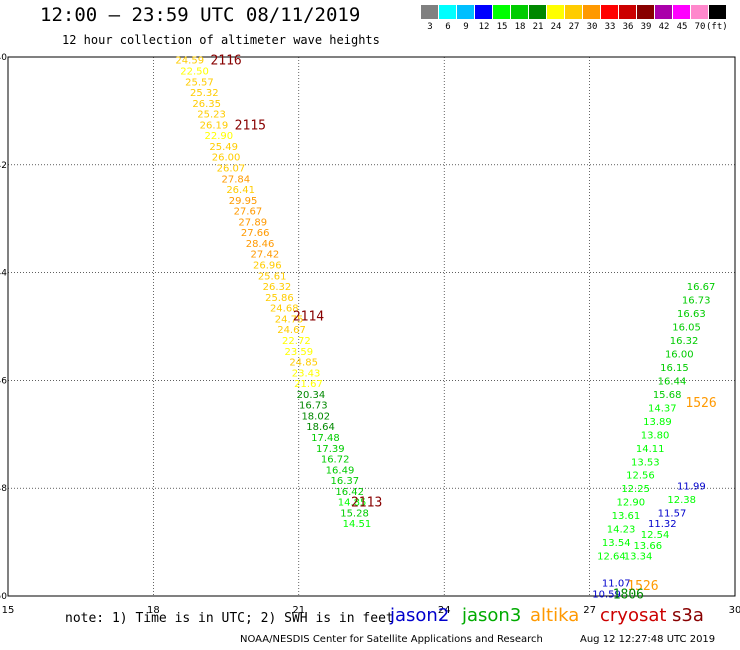 The image size is (740, 650). What do you see at coordinates (672, 513) in the screenshot?
I see `data-point-label: 11.57` at bounding box center [672, 513].